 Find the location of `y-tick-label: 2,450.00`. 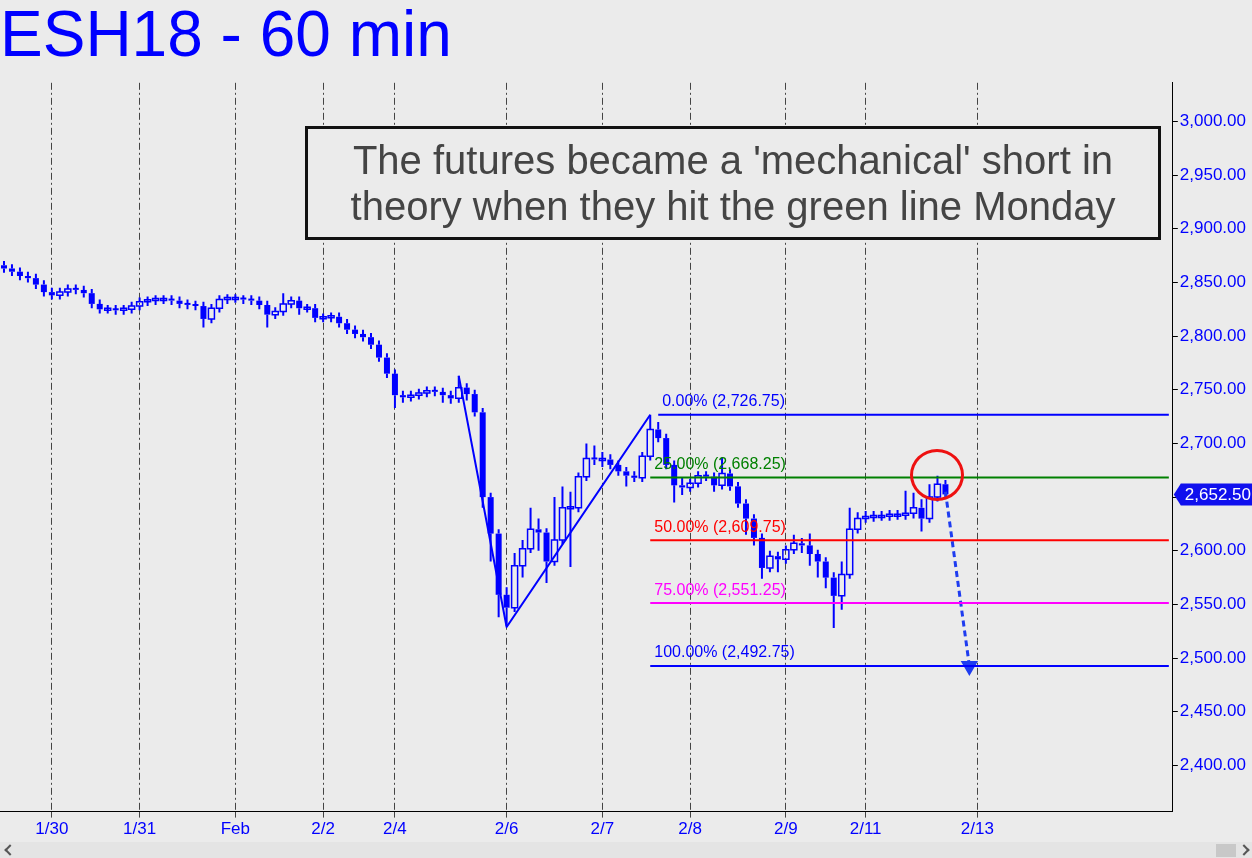

y-tick-label: 2,450.00 is located at coordinates (1213, 711).